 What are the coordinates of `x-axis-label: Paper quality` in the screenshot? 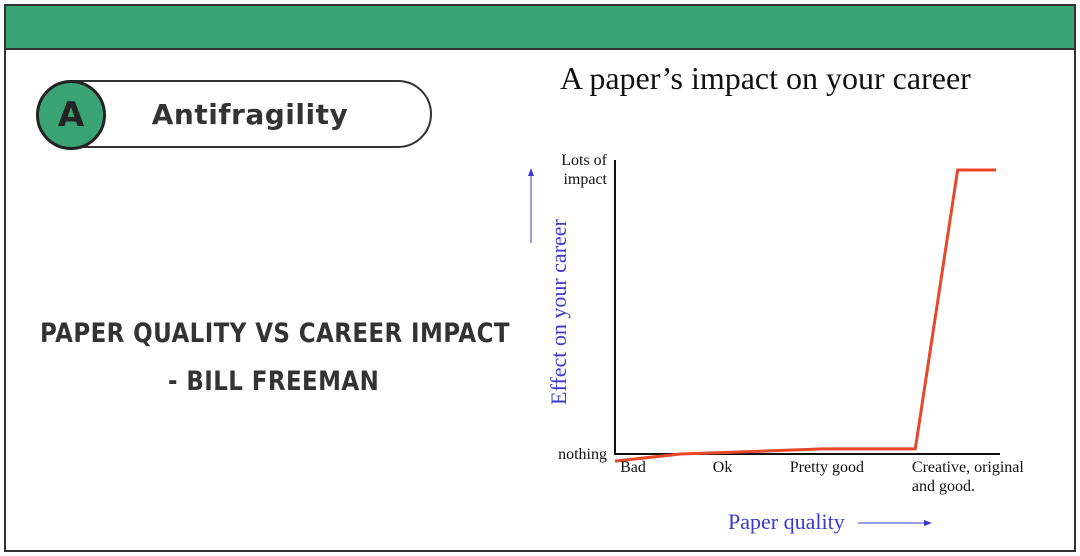 It's located at (786, 521).